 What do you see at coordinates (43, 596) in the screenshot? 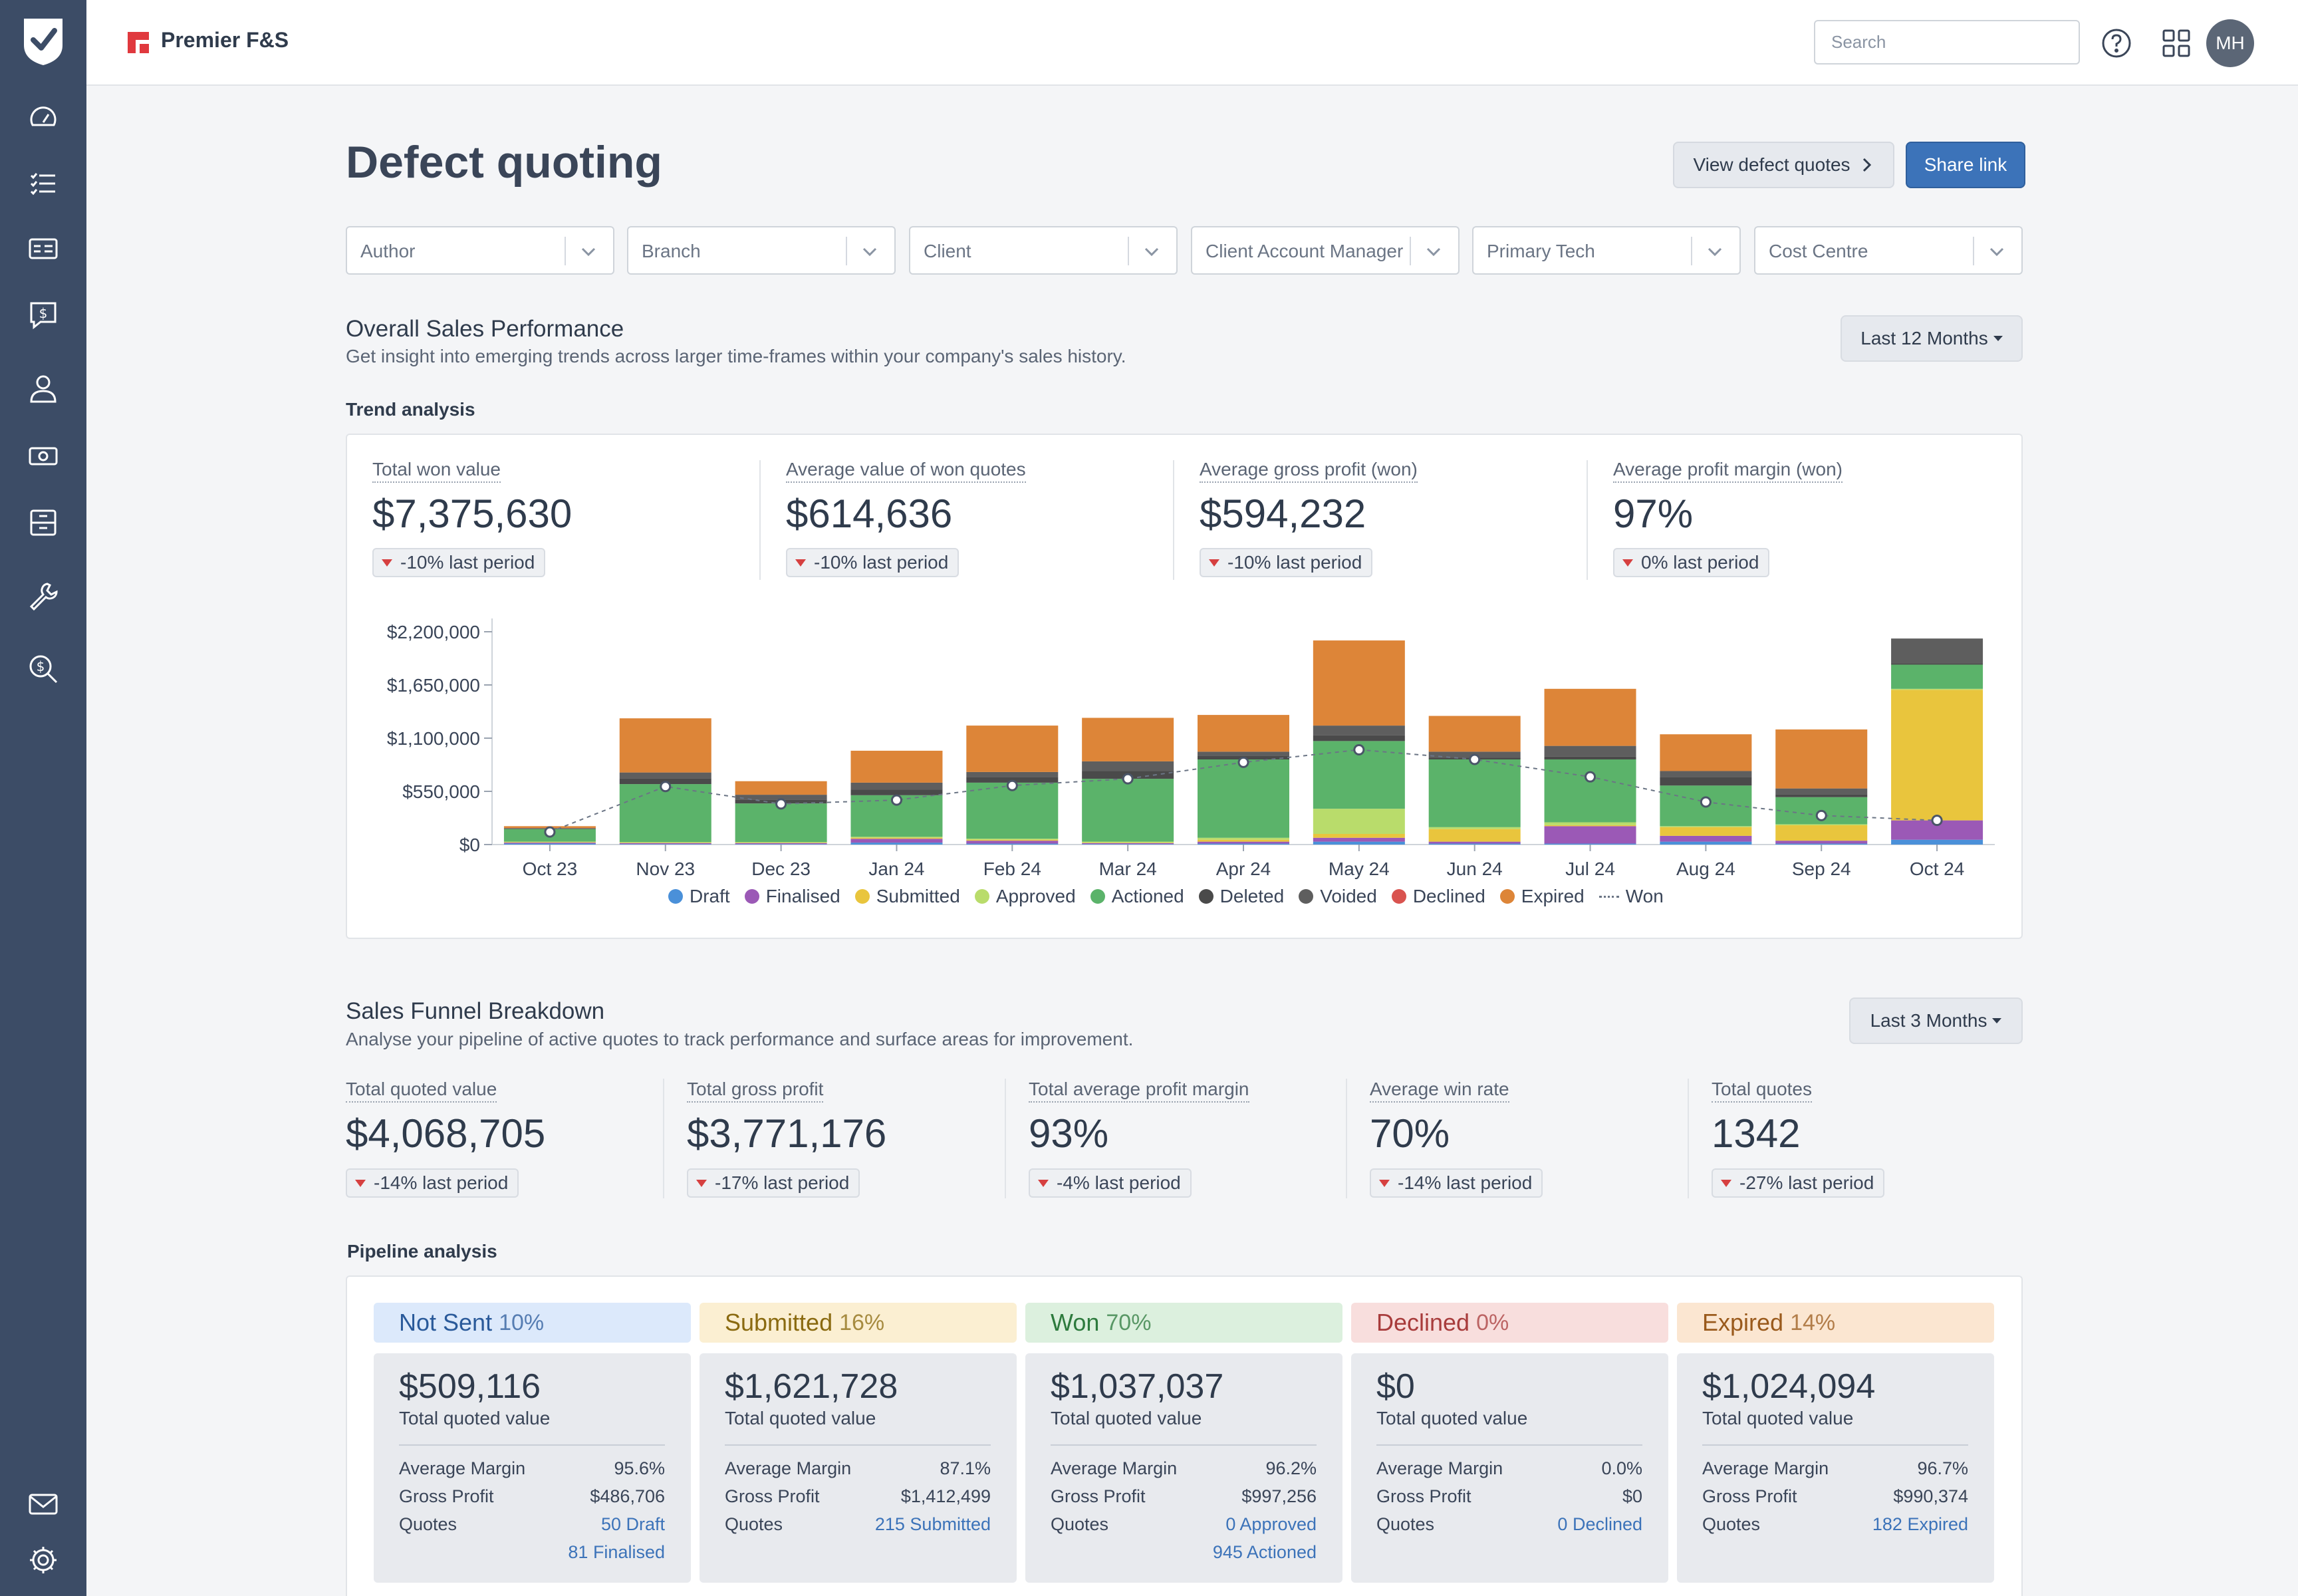
I see `wrench-icon` at bounding box center [43, 596].